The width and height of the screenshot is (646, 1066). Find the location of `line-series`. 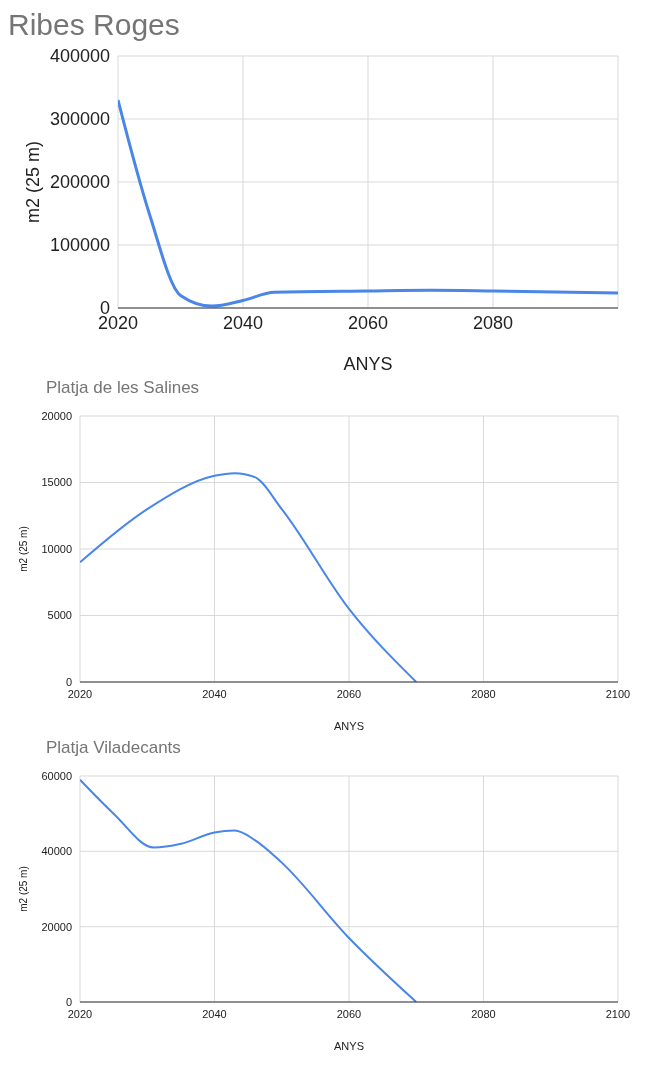

line-series is located at coordinates (249, 577).